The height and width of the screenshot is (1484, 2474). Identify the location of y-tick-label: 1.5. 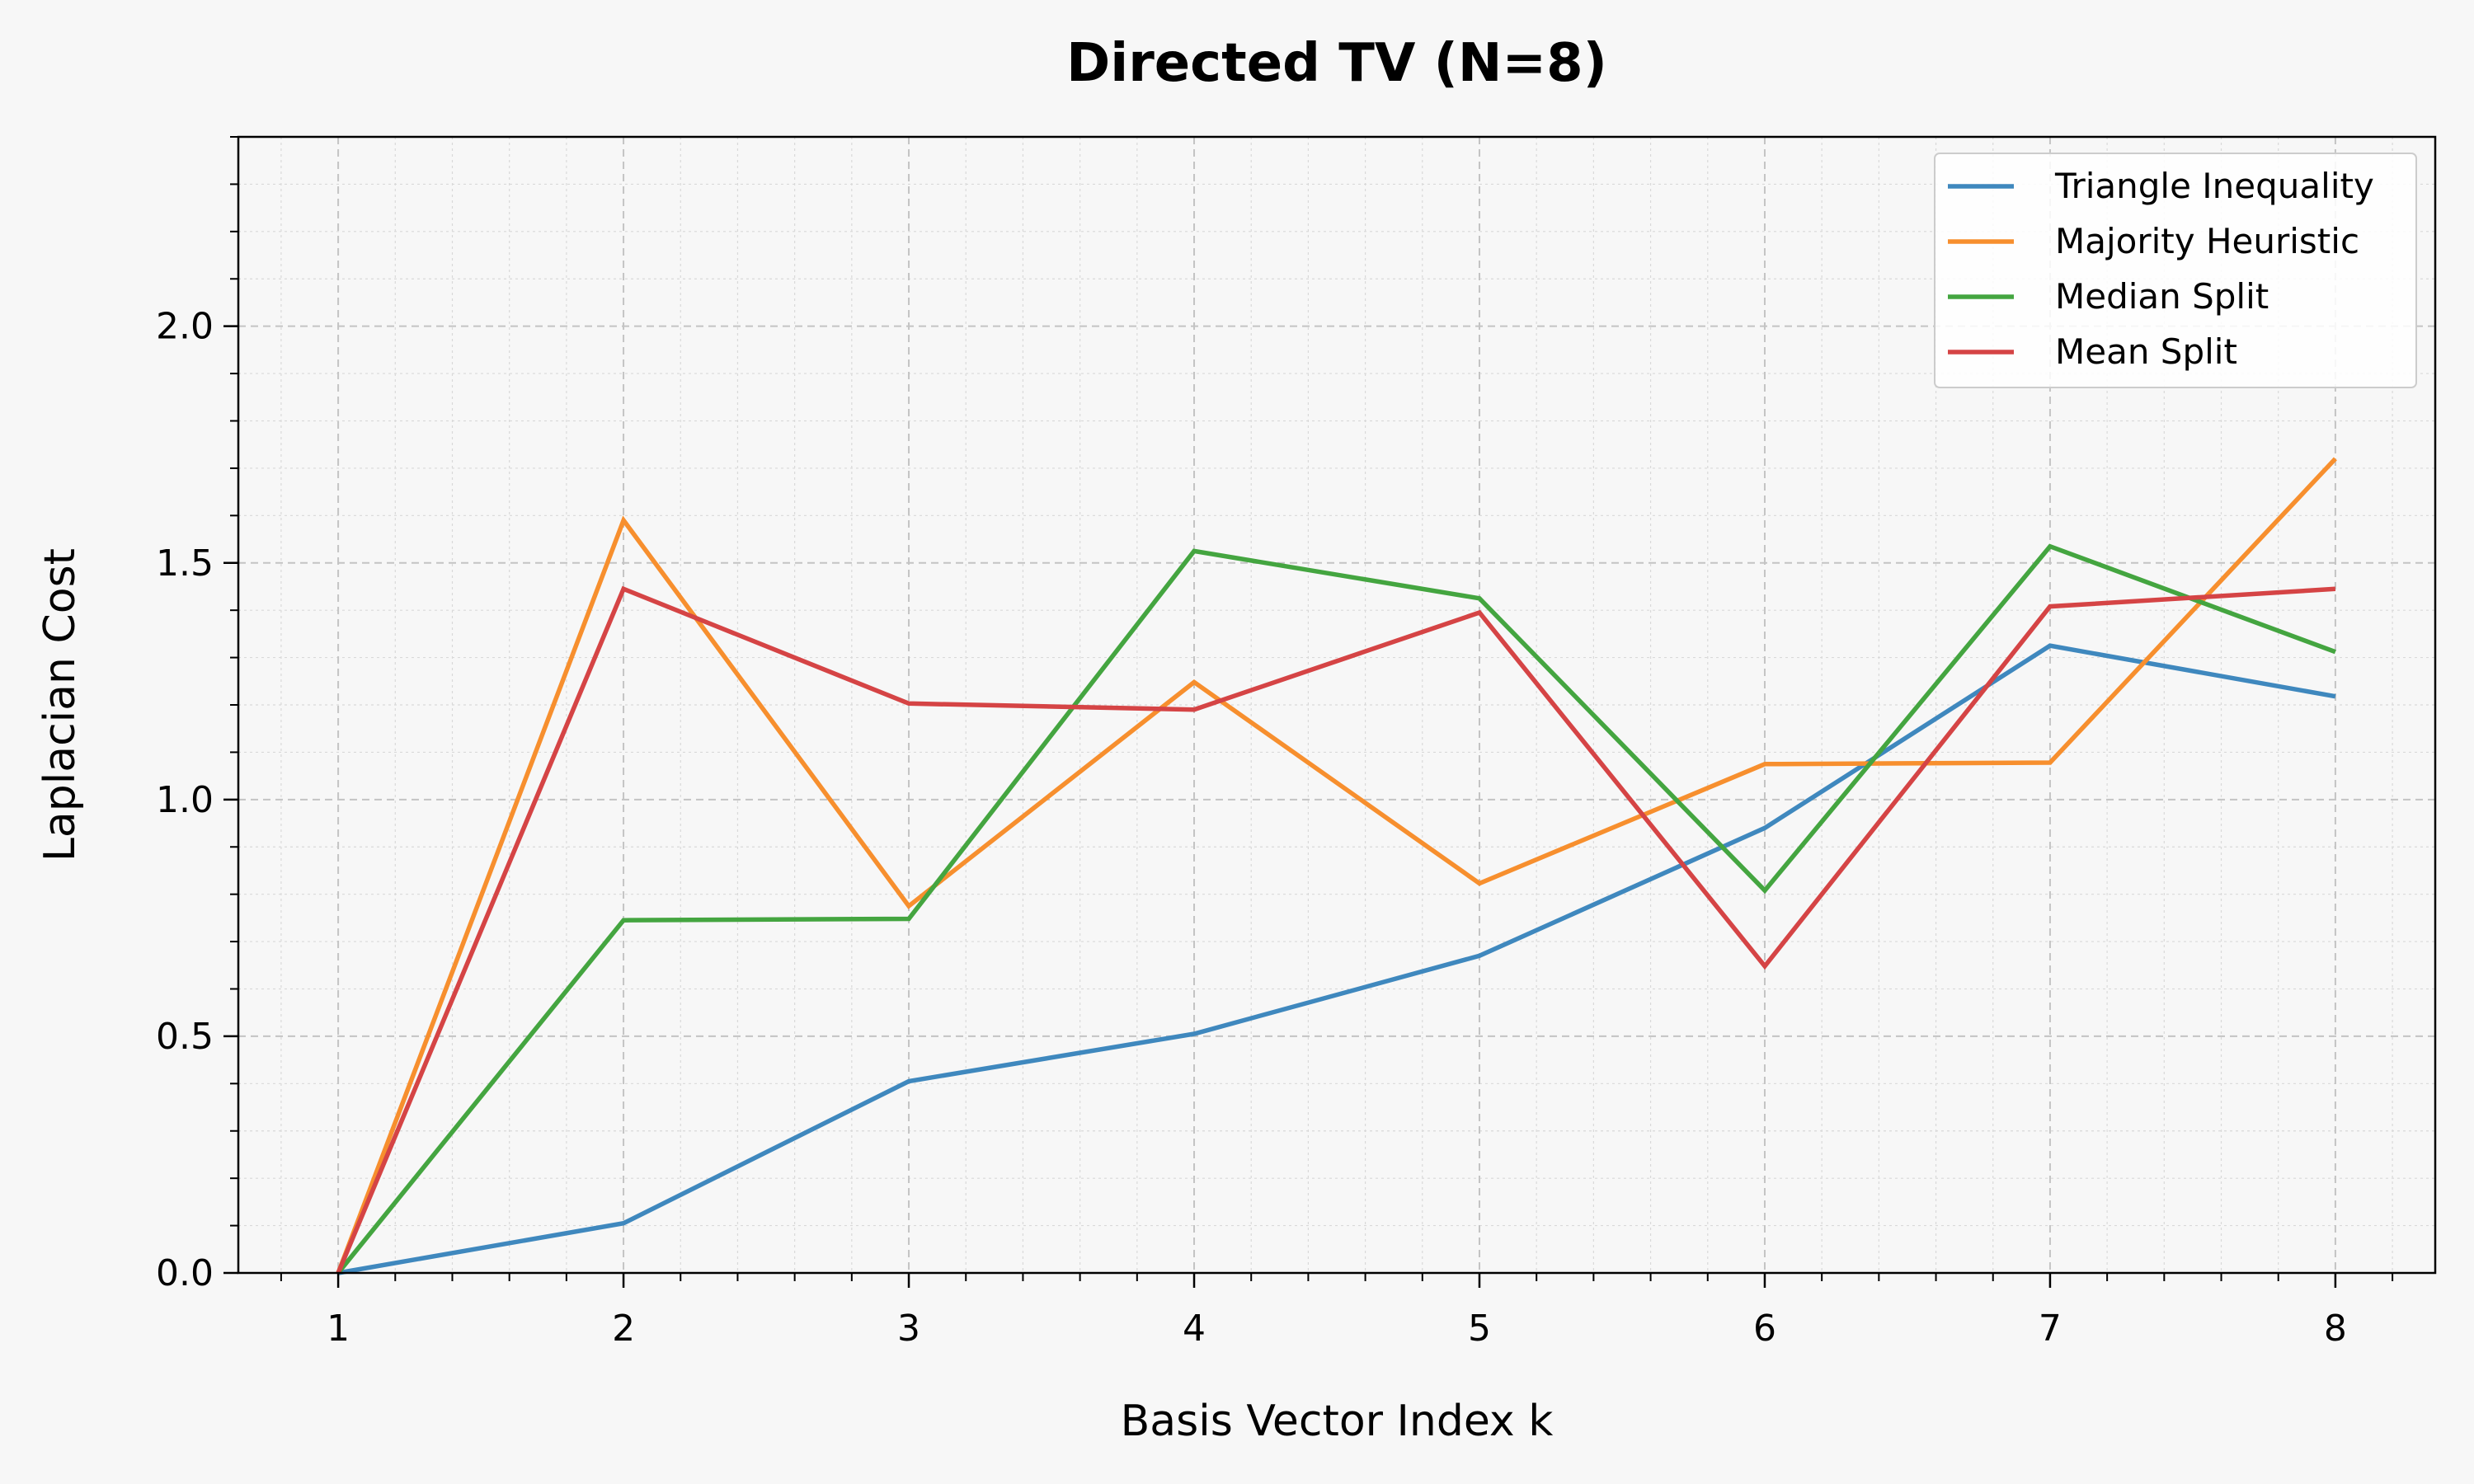
(185, 563).